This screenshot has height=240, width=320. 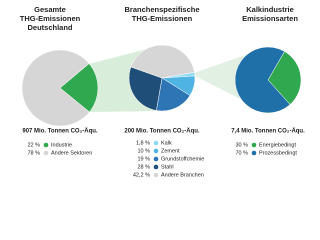 I want to click on legend-value: 30 %, so click(x=241, y=145).